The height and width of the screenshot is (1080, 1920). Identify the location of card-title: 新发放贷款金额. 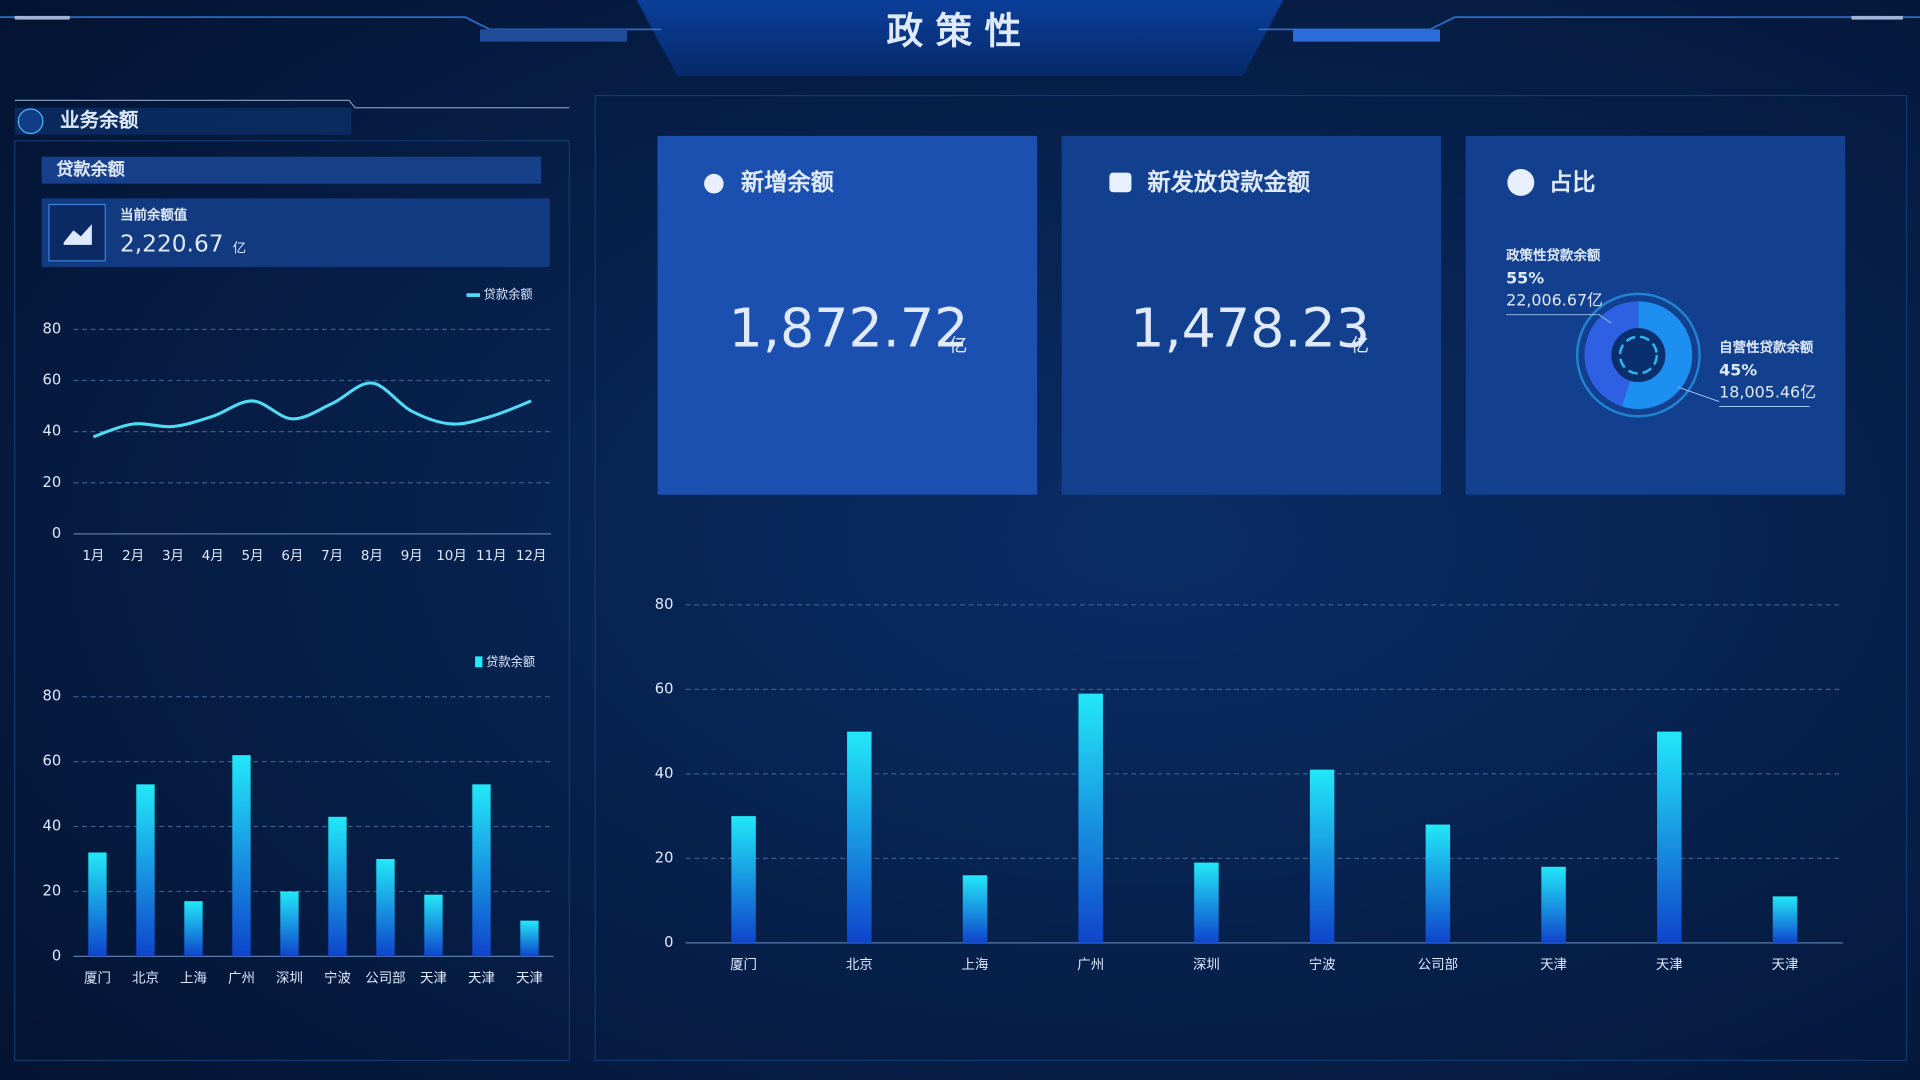
(1229, 182).